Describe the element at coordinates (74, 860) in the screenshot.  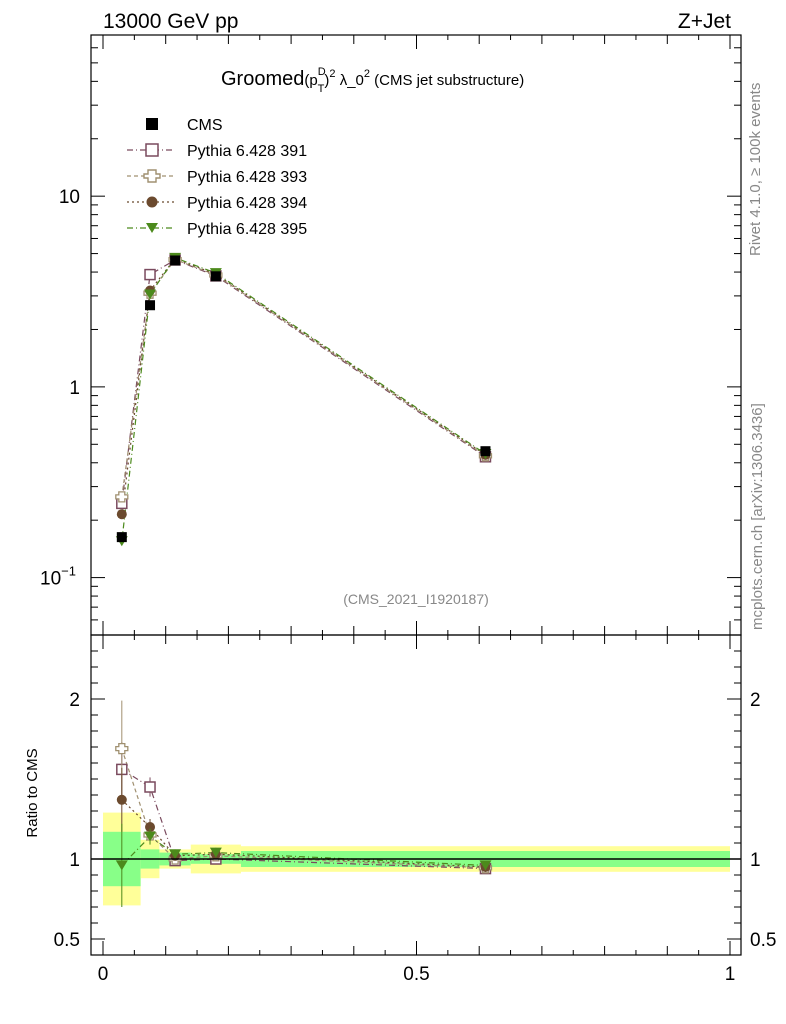
I see `ratio-y-tick-label: 1` at that location.